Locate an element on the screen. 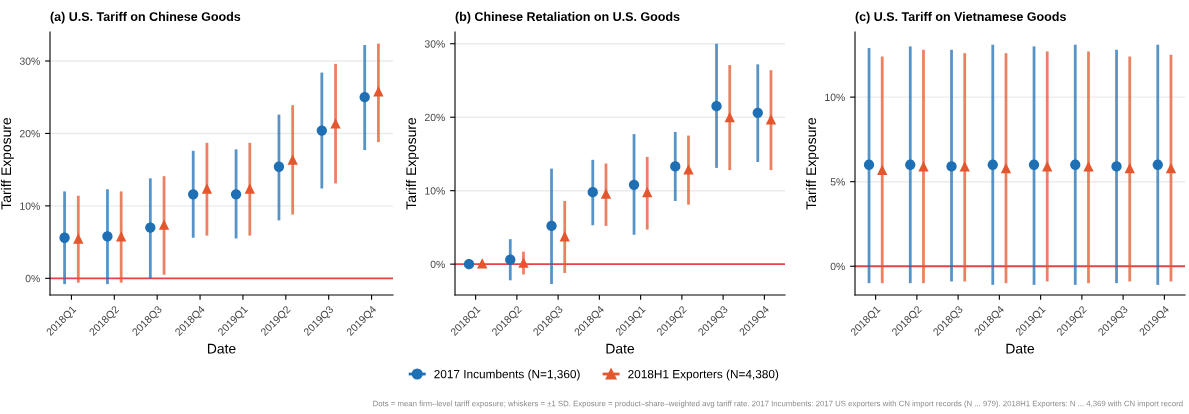  legend-label: 2017 Incumbents (N=1,360) is located at coordinates (507, 375).